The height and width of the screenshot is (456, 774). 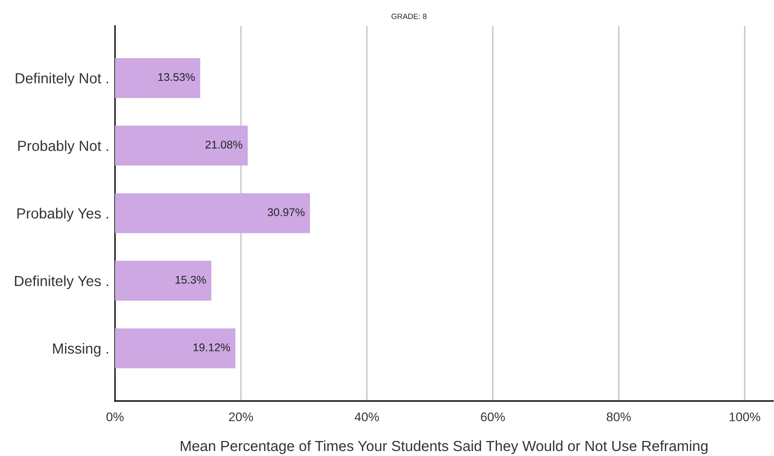 I want to click on data-label: 13.53%, so click(x=176, y=77).